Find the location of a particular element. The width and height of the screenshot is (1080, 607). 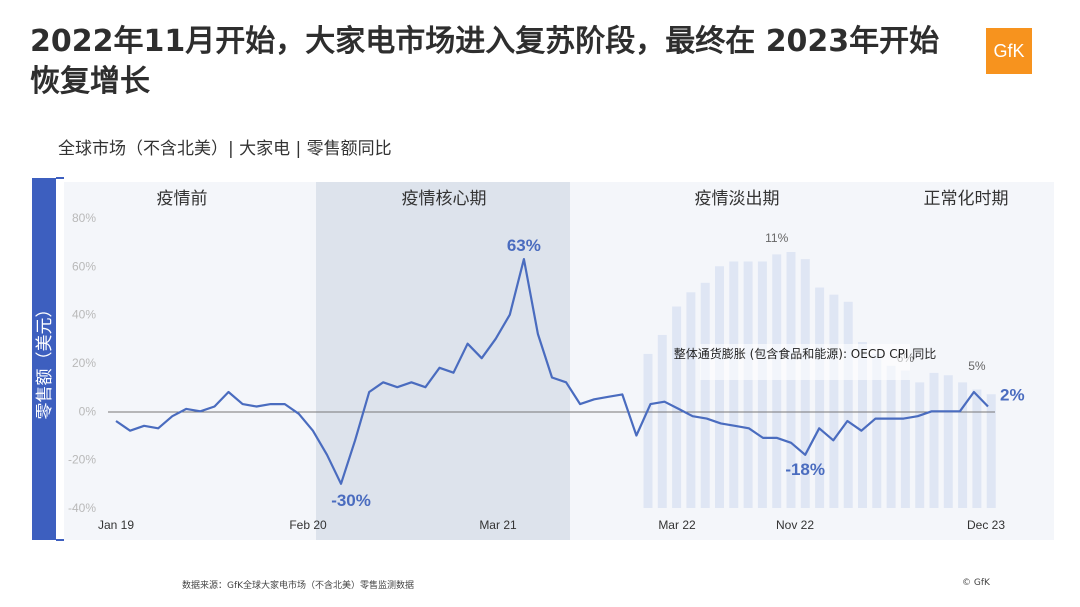

y-tick-label: -20% is located at coordinates (82, 460).